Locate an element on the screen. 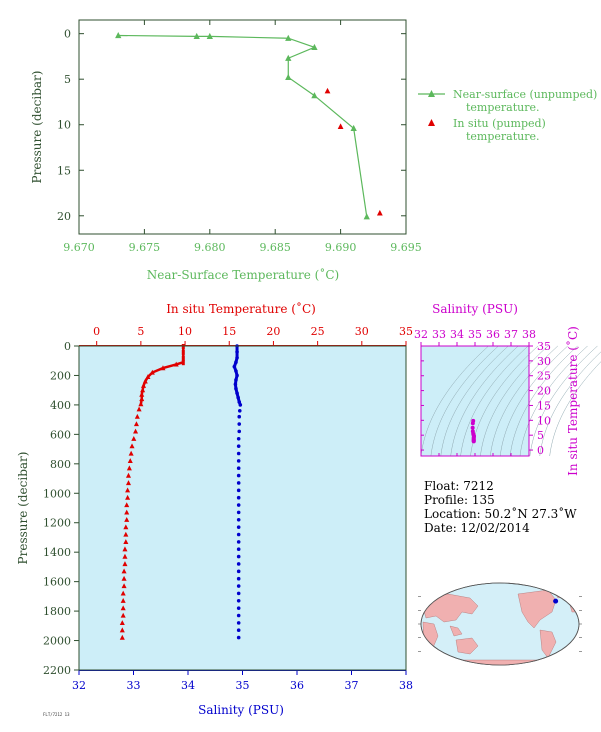  ts-x-tick-label: 33 is located at coordinates (439, 334).